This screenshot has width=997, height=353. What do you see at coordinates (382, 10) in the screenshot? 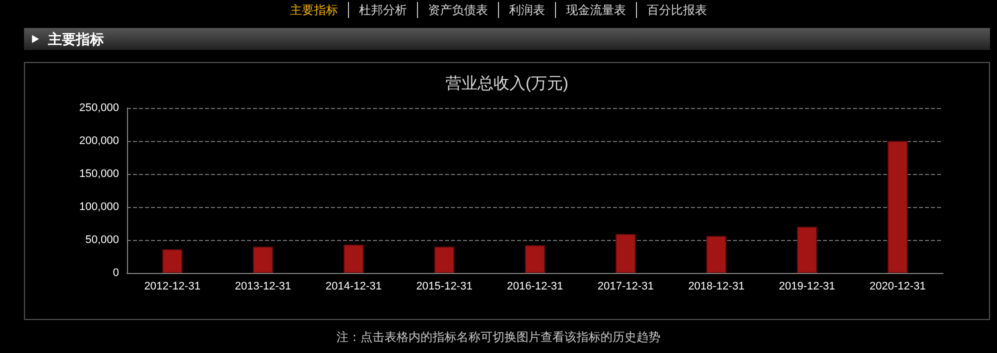
I see `text: 杜邦分析` at bounding box center [382, 10].